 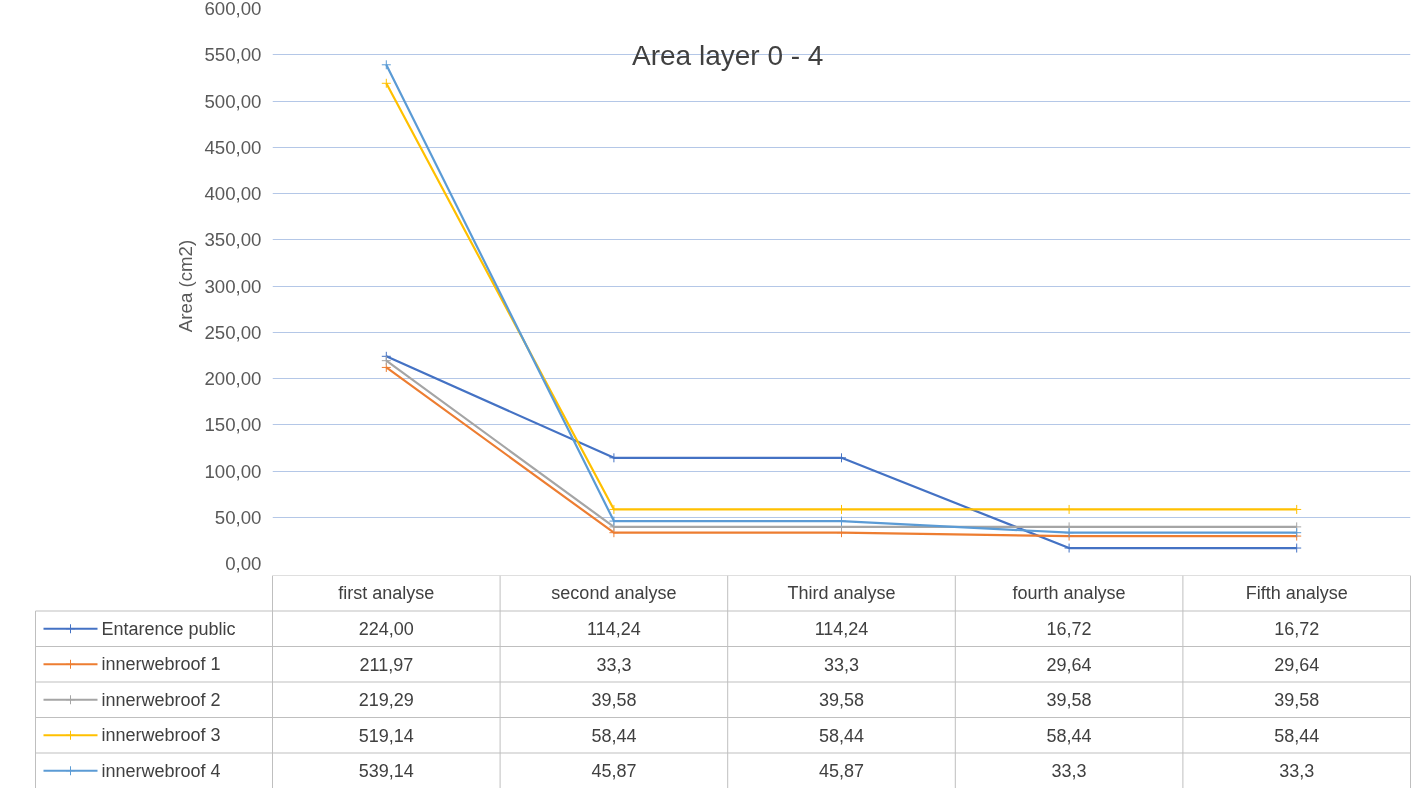 I want to click on text: Area layer 0 - 4, so click(x=727, y=56).